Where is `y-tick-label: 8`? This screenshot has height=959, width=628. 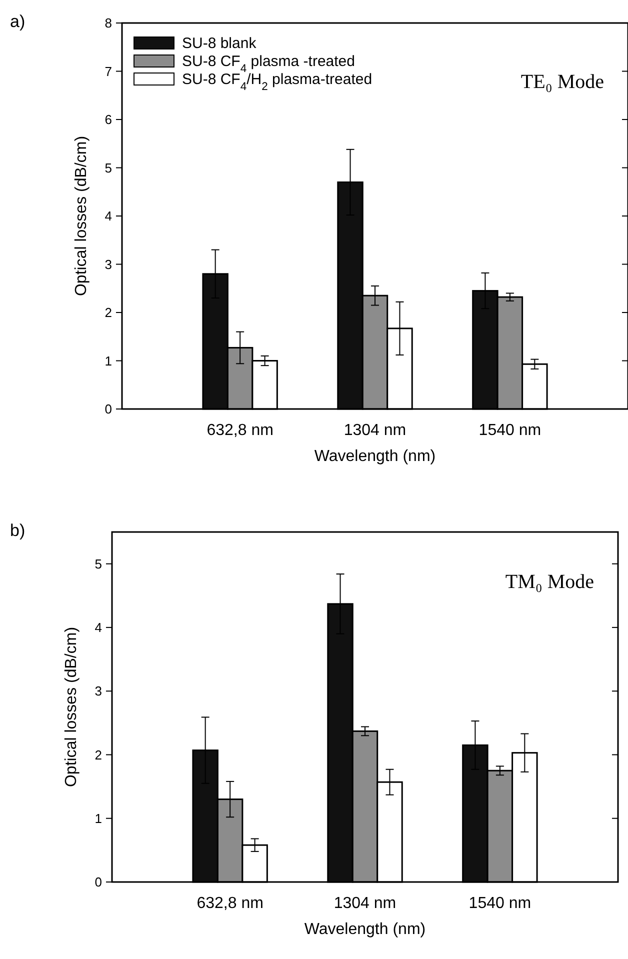
y-tick-label: 8 is located at coordinates (108, 23).